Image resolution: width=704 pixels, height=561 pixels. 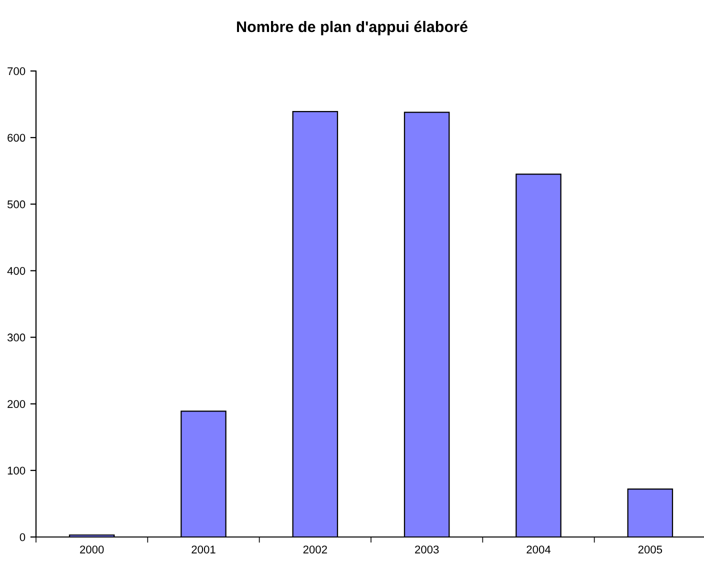 What do you see at coordinates (92, 550) in the screenshot?
I see `x-tick-label: 2000` at bounding box center [92, 550].